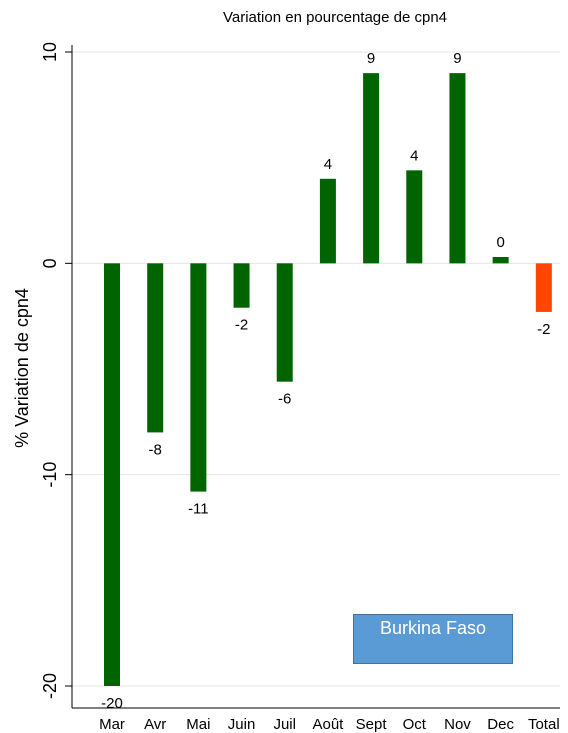 Image resolution: width=568 pixels, height=733 pixels. Describe the element at coordinates (415, 724) in the screenshot. I see `x-tick-label: Oct` at that location.